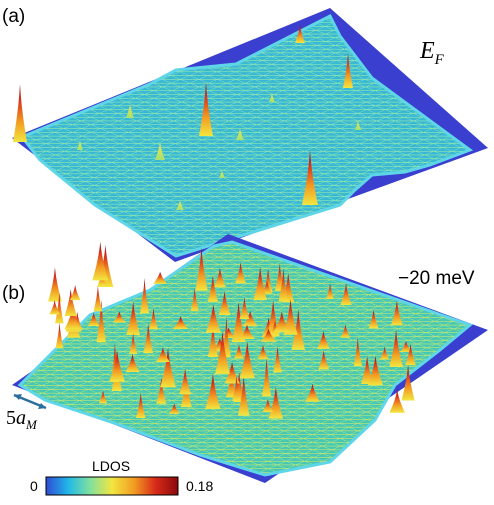 Image resolution: width=494 pixels, height=505 pixels. What do you see at coordinates (439, 59) in the screenshot?
I see `fermi-energy-subscript: F` at bounding box center [439, 59].